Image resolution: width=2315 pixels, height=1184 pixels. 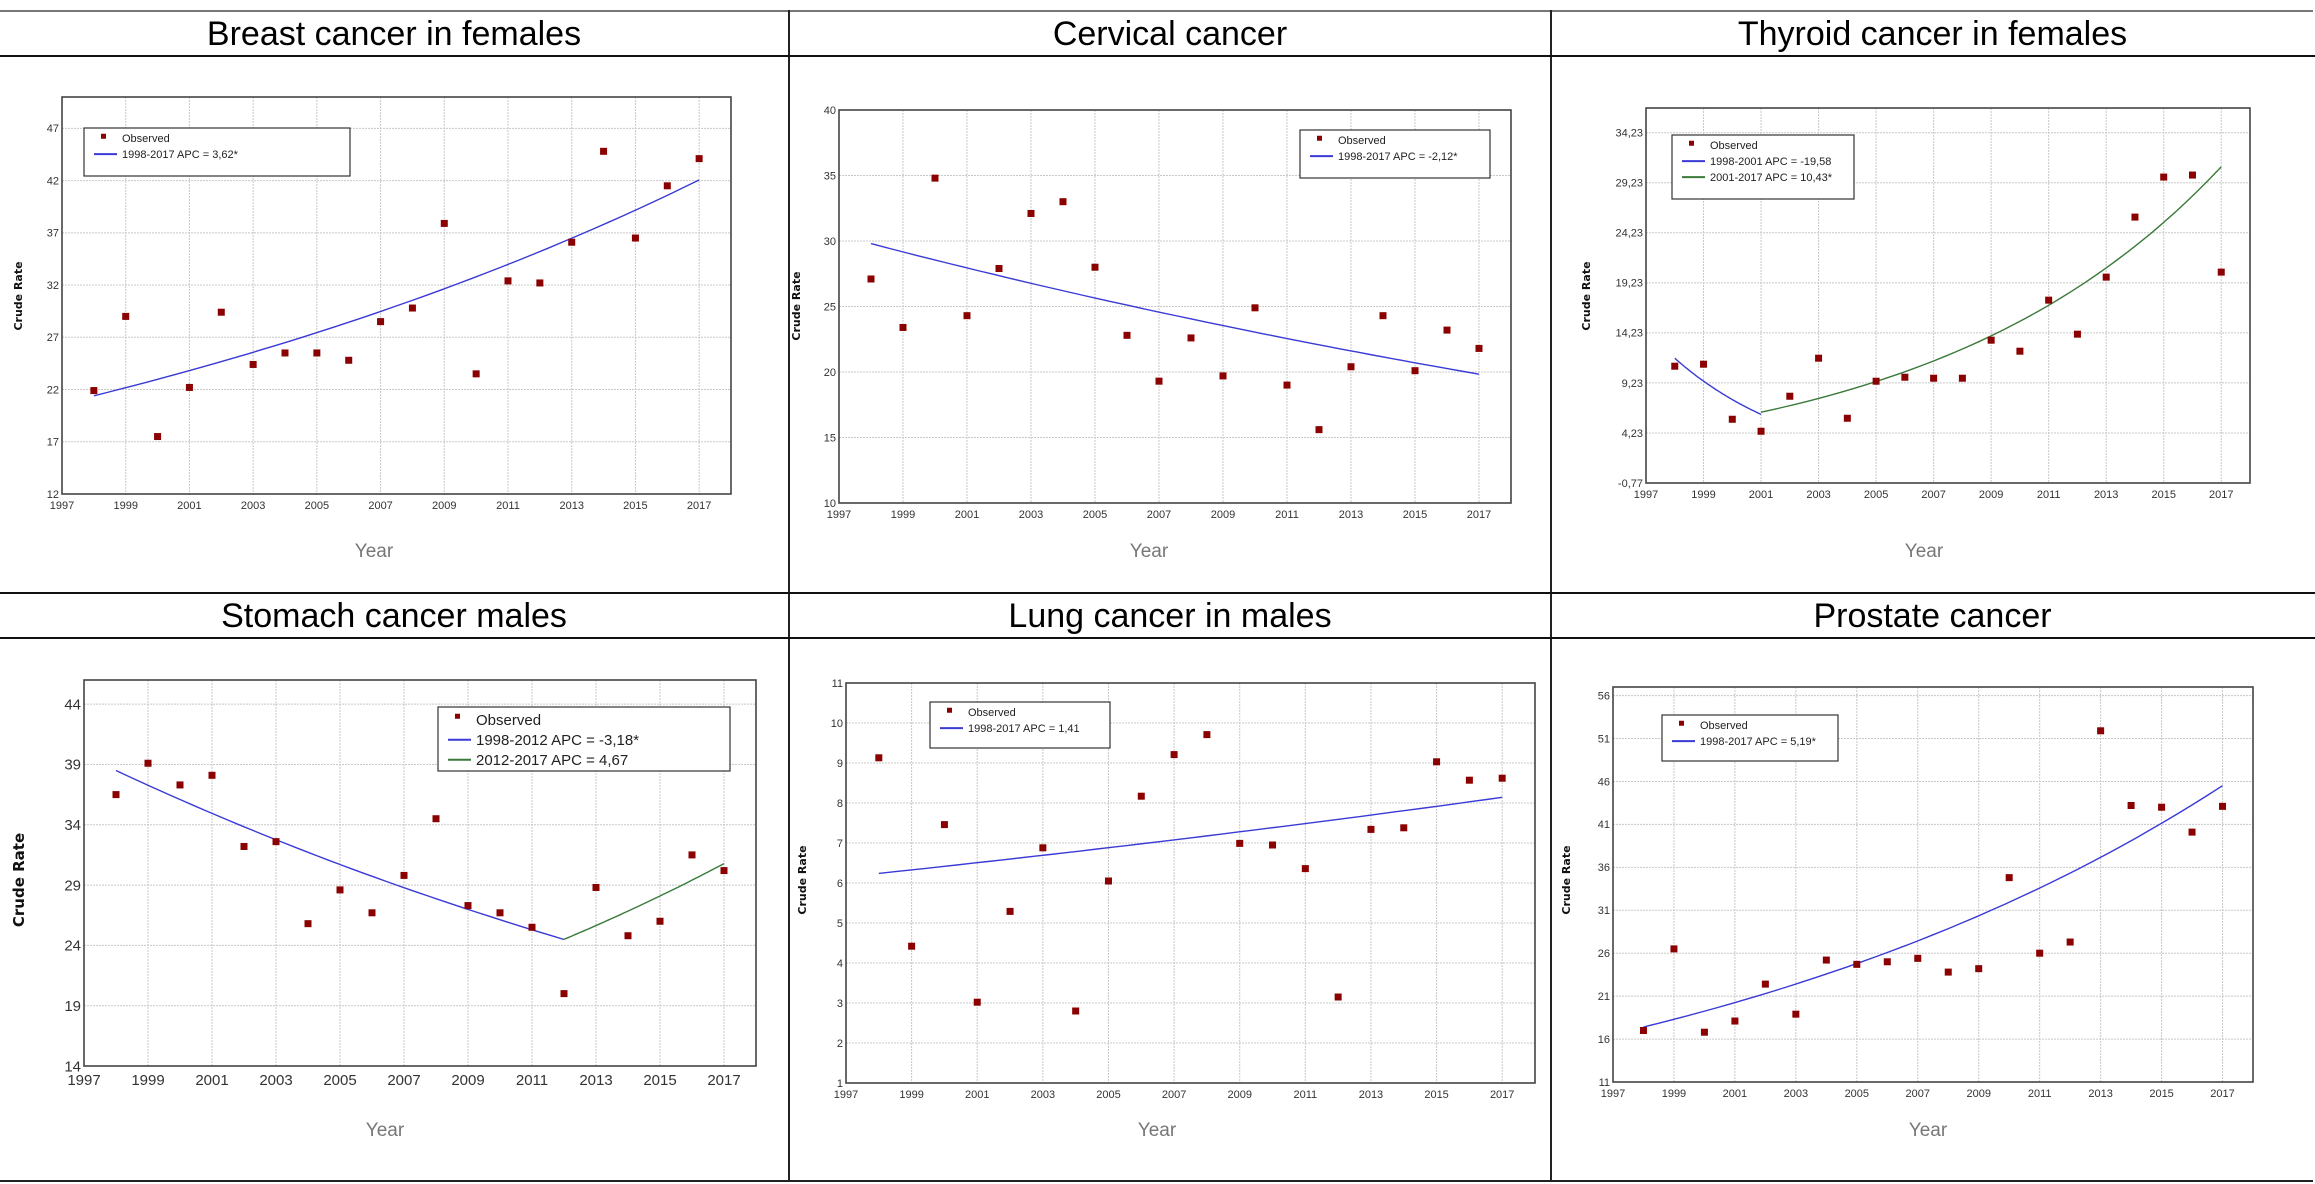 I want to click on y-tick-label: 21, so click(x=1604, y=997).